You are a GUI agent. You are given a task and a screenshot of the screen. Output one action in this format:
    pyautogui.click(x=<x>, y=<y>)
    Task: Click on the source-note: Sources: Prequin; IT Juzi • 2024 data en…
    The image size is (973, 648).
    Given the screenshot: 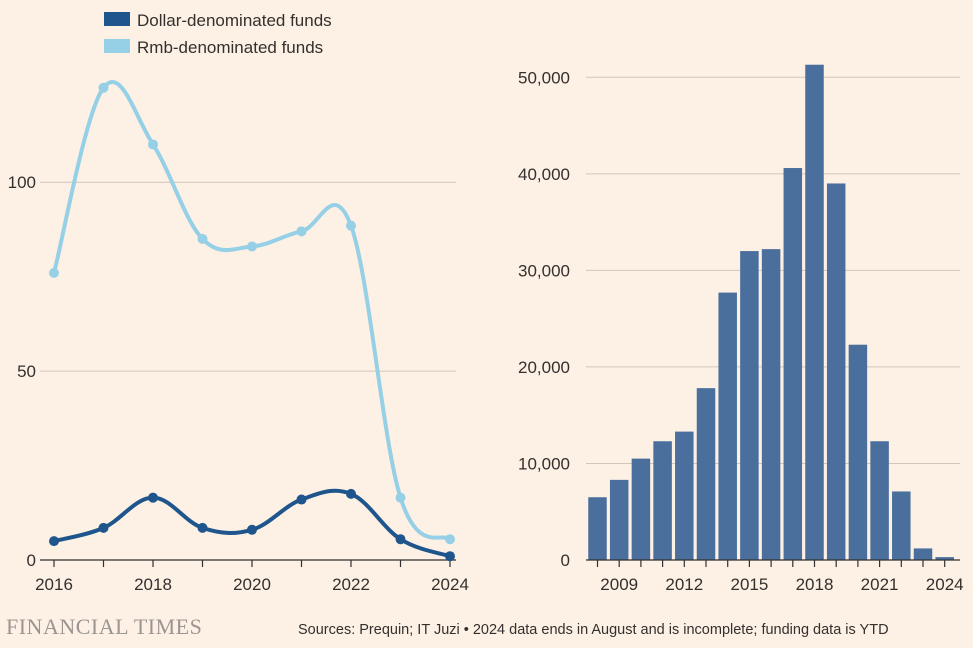 What is the action you would take?
    pyautogui.click(x=593, y=630)
    